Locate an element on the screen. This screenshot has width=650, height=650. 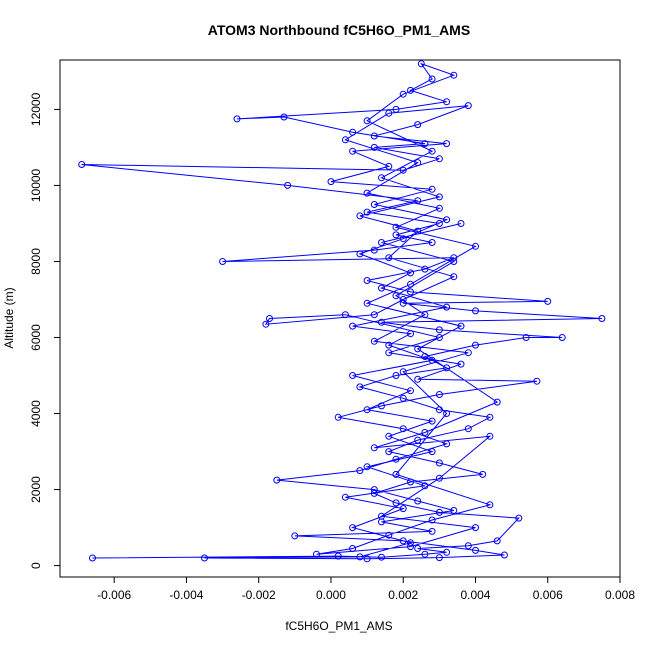
x-tick-label: -0.004 is located at coordinates (186, 595).